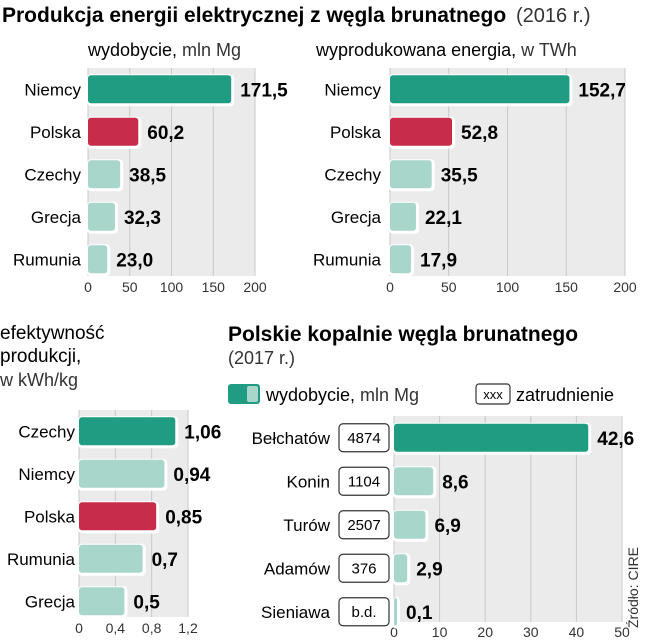 The width and height of the screenshot is (645, 640). I want to click on chart-title-unit: mln Mg, so click(211, 50).